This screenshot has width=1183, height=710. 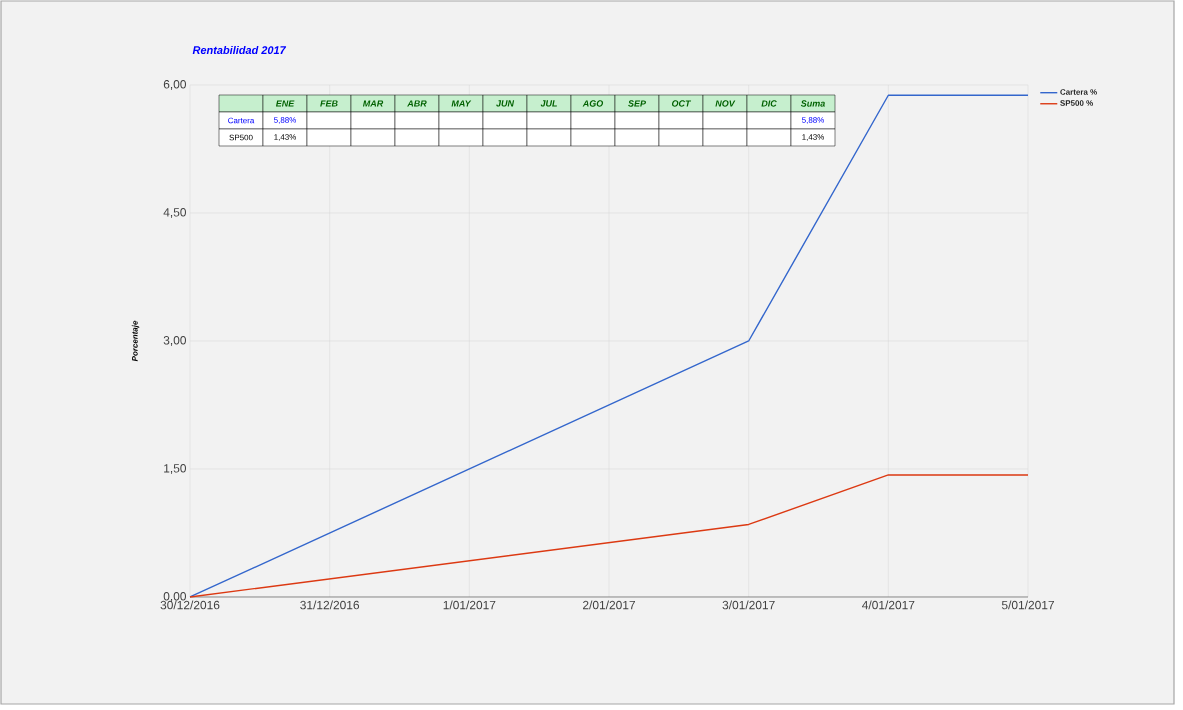 I want to click on y-tick-label: 6,00, so click(x=175, y=85).